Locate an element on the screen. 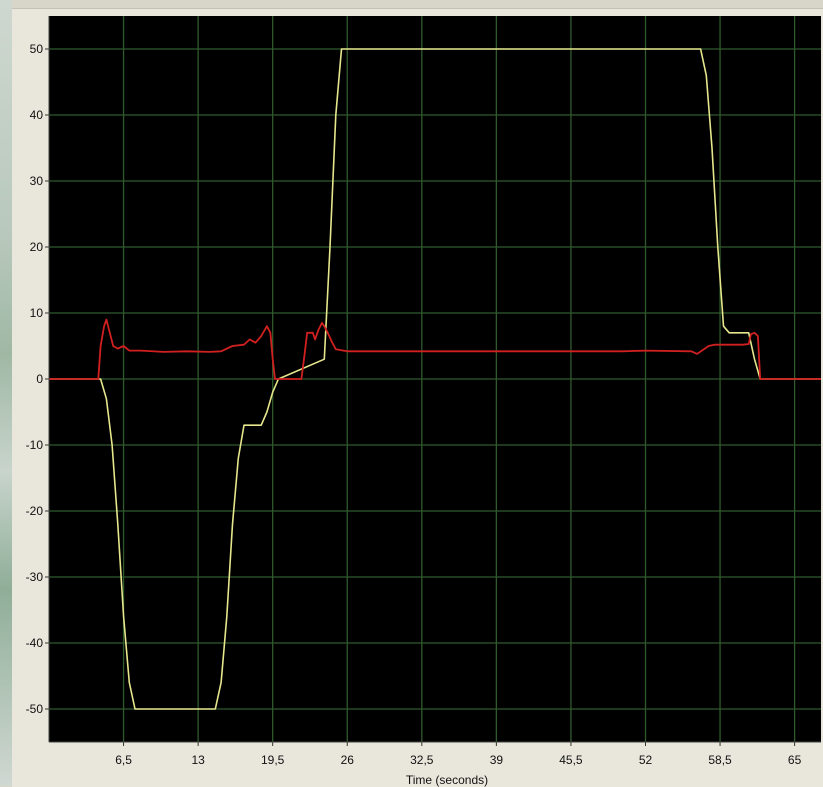 The image size is (823, 787). y-tick-label: 30 is located at coordinates (37, 181).